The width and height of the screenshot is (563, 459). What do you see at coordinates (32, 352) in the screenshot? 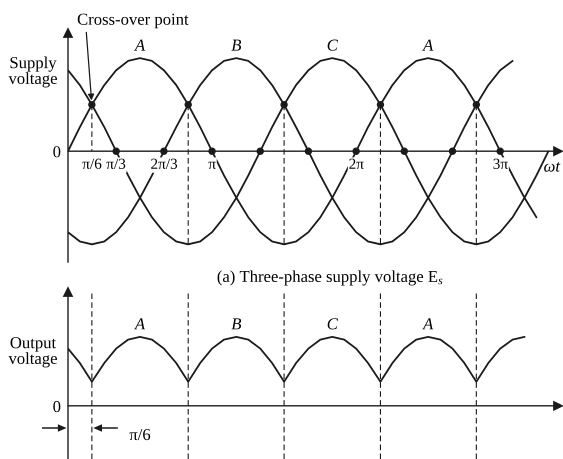
I see `y-axis-title: Output voltage` at bounding box center [32, 352].